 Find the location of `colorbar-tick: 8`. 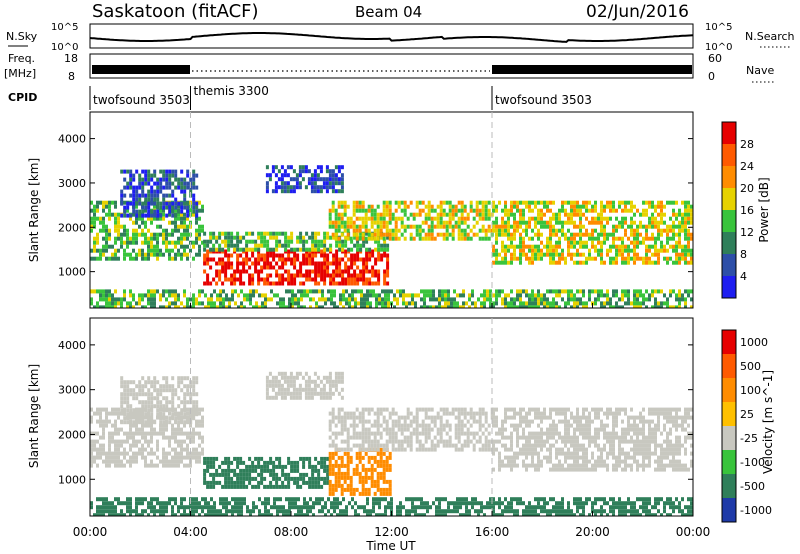

colorbar-tick: 8 is located at coordinates (743, 254).